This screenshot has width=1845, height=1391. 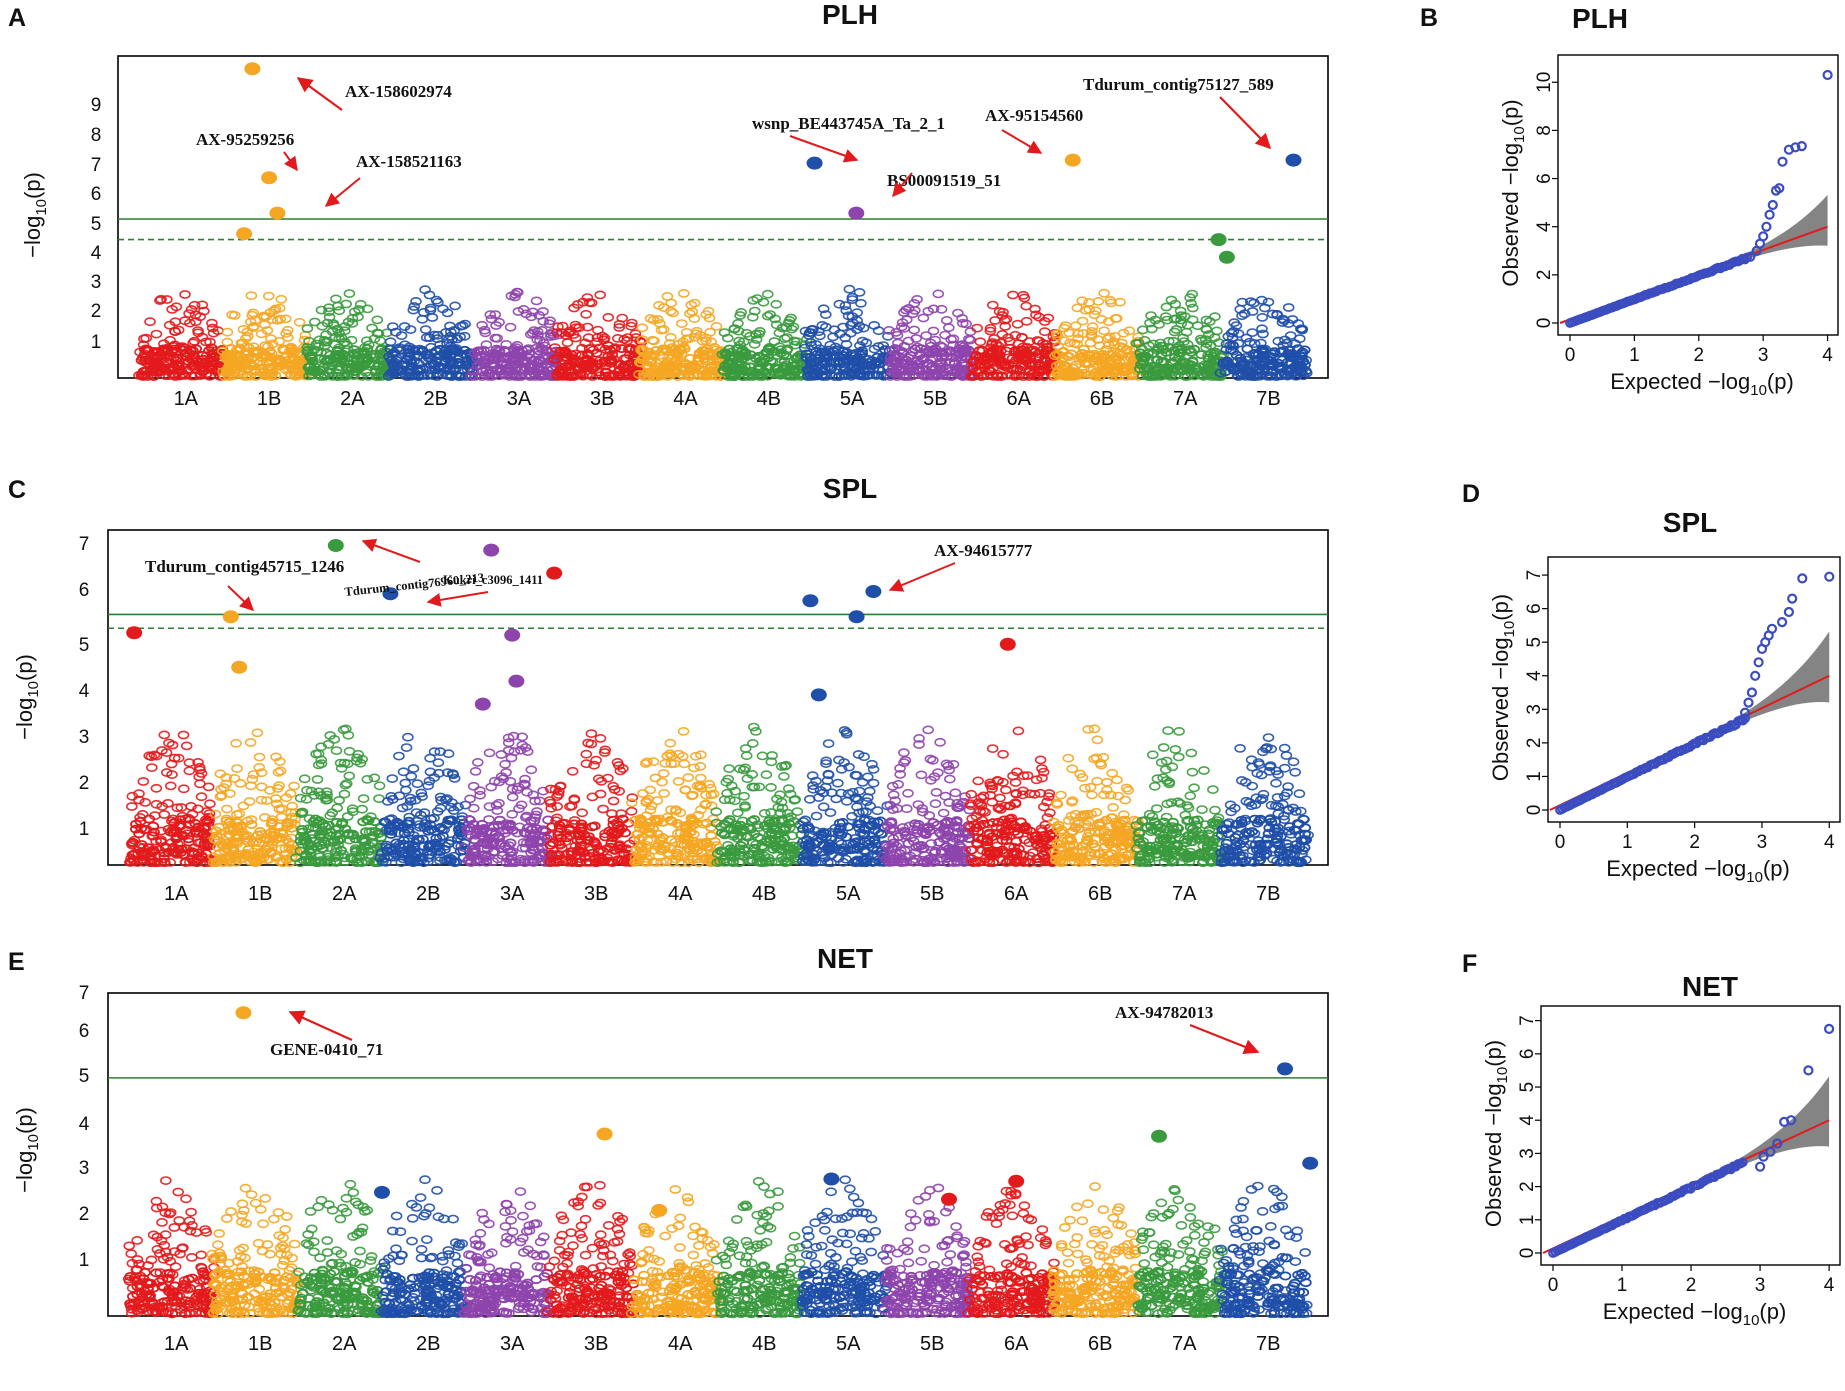 I want to click on chromosome-points-5B, so click(x=926, y=796).